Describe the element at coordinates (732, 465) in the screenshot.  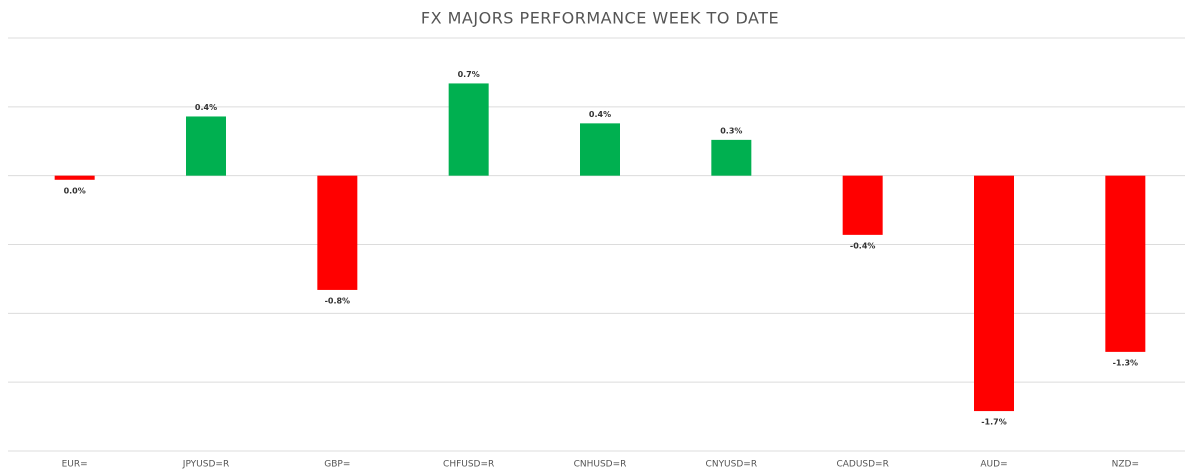
I see `x-tick-label: CNYUSD=R` at that location.